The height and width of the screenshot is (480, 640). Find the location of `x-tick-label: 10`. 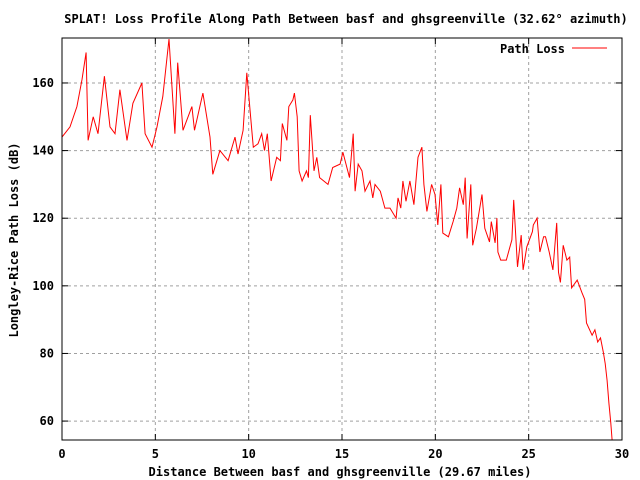

x-tick-label: 10 is located at coordinates (248, 454).